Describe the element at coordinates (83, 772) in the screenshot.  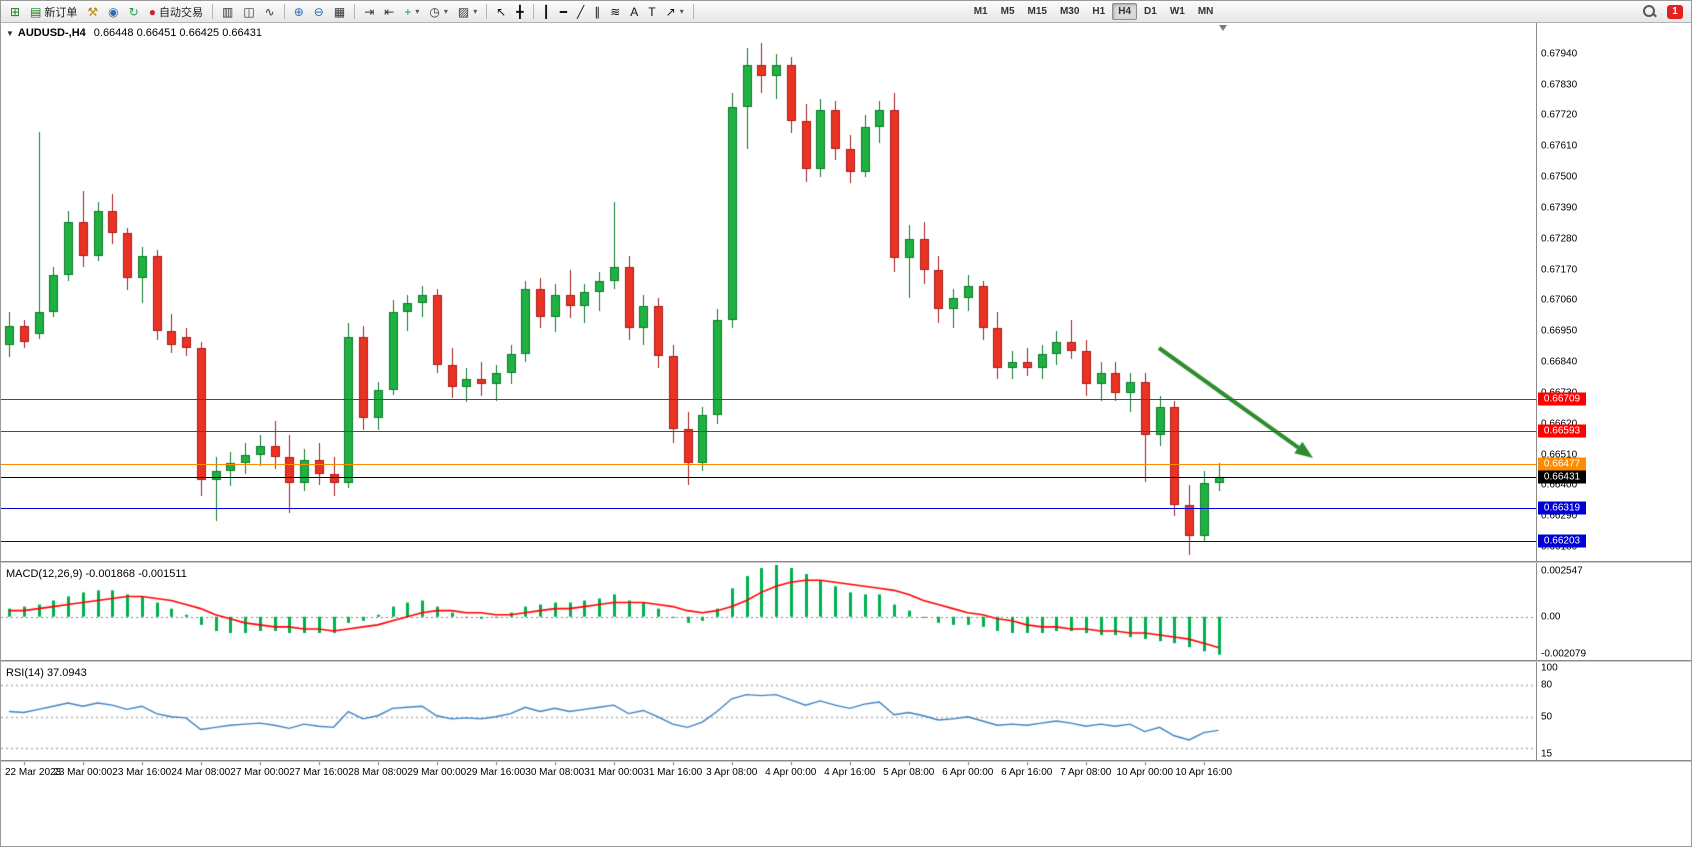
I see `time-axis-label: 23 Mar 00:00` at that location.